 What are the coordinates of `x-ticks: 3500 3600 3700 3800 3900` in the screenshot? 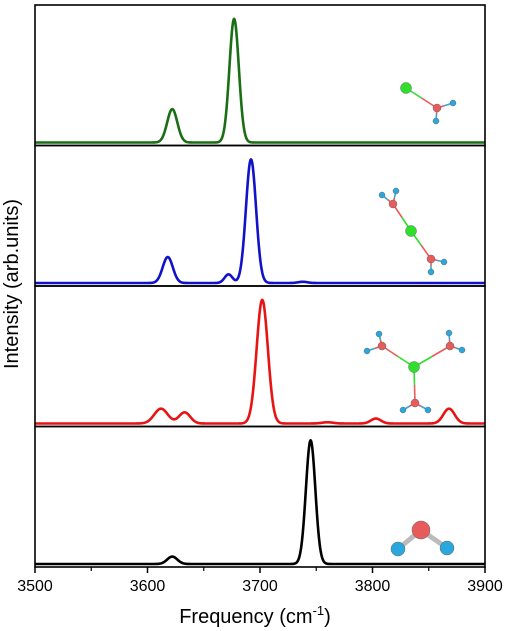 It's located at (260, 581).